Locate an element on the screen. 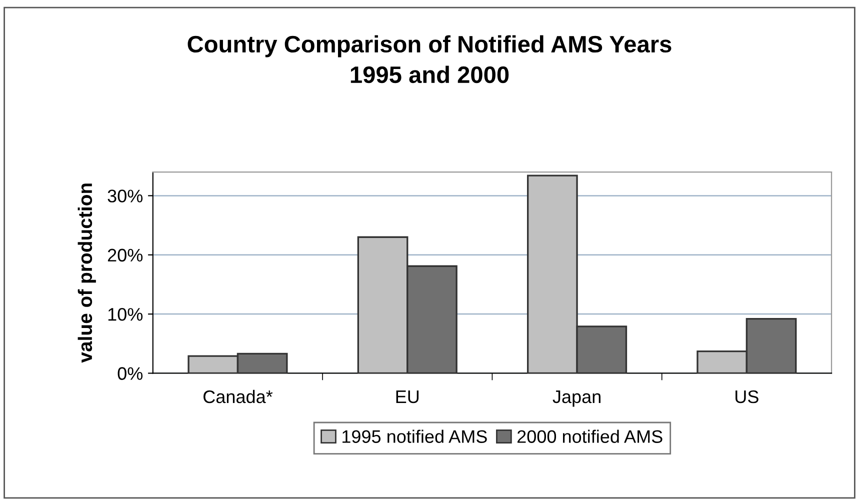  y-tick-label: 0% is located at coordinates (130, 373).